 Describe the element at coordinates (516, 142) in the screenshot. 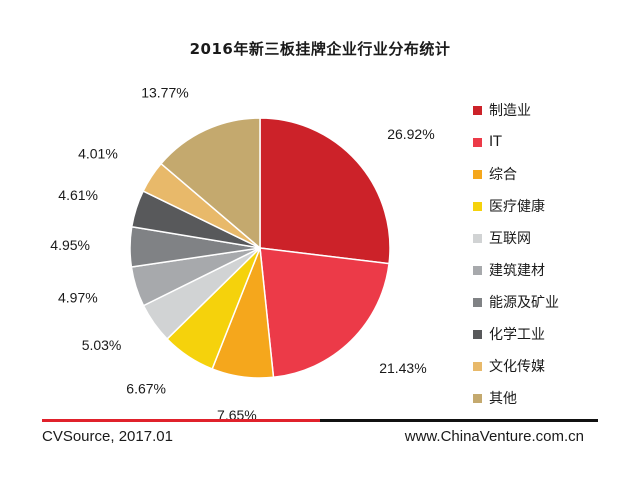

I see `legend-item: IT` at that location.